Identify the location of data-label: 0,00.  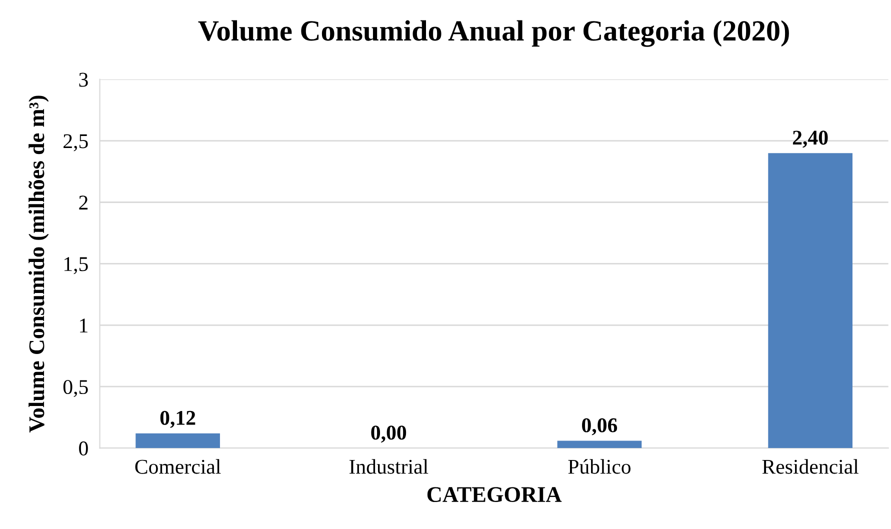
(388, 434).